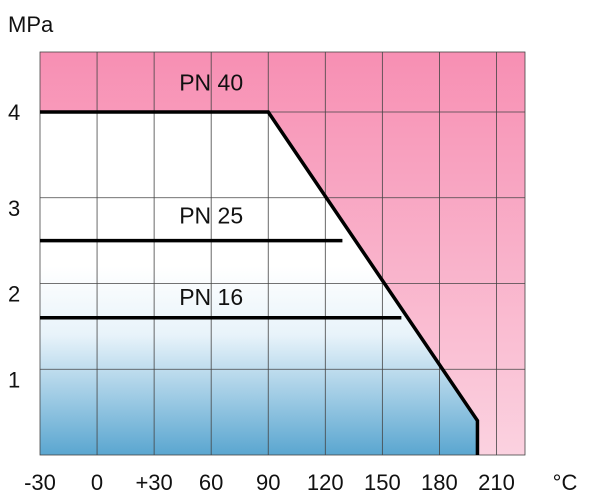 This screenshot has width=592, height=499. Describe the element at coordinates (14, 379) in the screenshot. I see `y-tick-label: 1` at that location.